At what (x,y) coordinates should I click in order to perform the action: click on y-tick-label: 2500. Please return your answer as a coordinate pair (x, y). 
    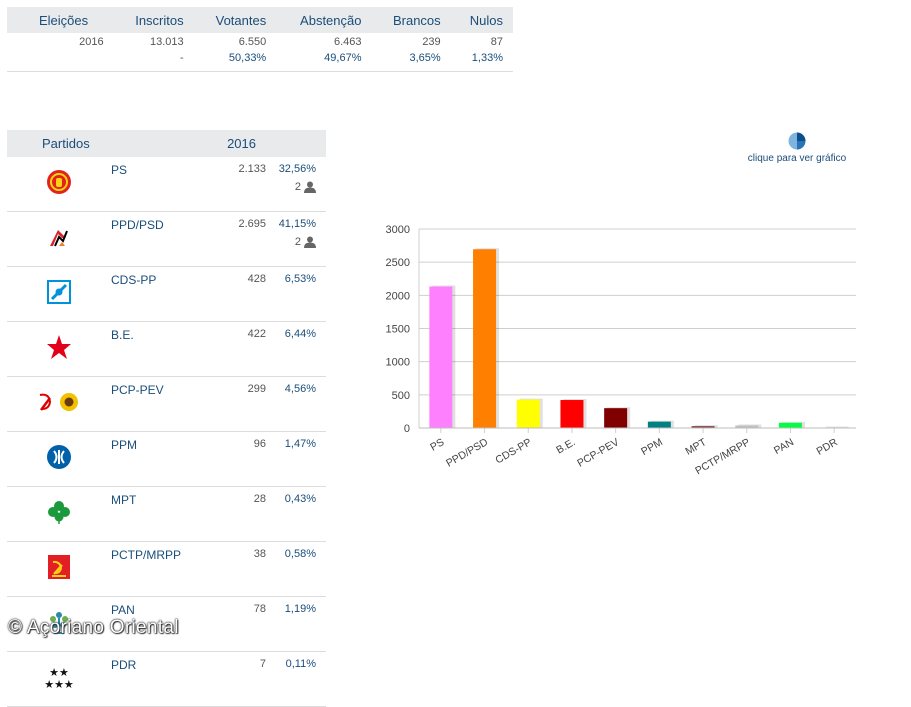
    Looking at the image, I should click on (398, 263).